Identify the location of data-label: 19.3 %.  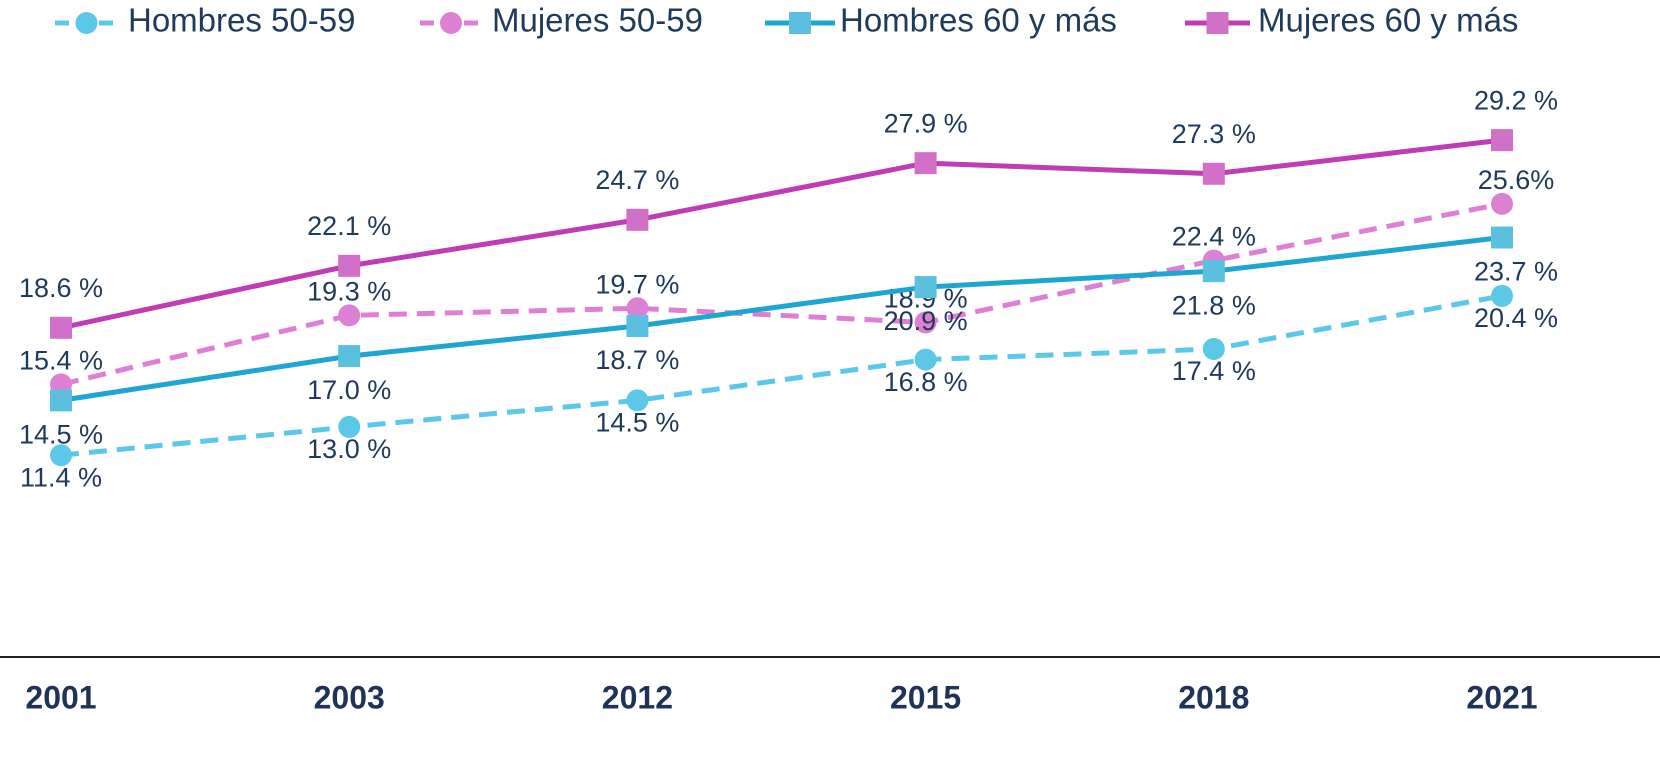
(349, 292).